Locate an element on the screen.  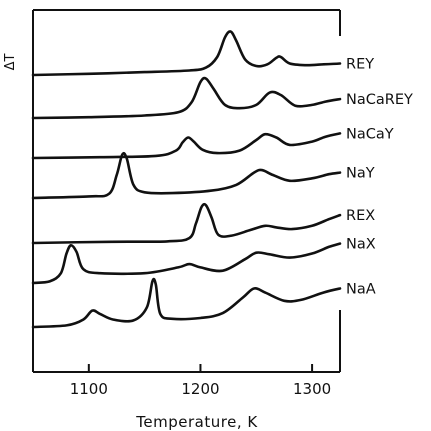
trace-label-nacay: NaCaY is located at coordinates (370, 134).